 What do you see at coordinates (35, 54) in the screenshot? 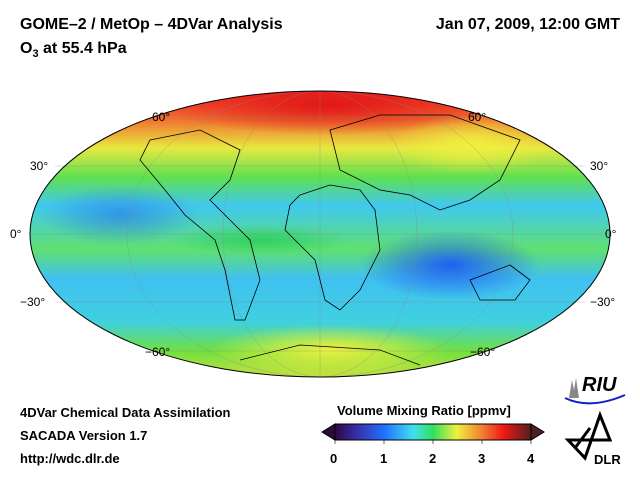
I see `subtitle-subscript: 3` at bounding box center [35, 54].